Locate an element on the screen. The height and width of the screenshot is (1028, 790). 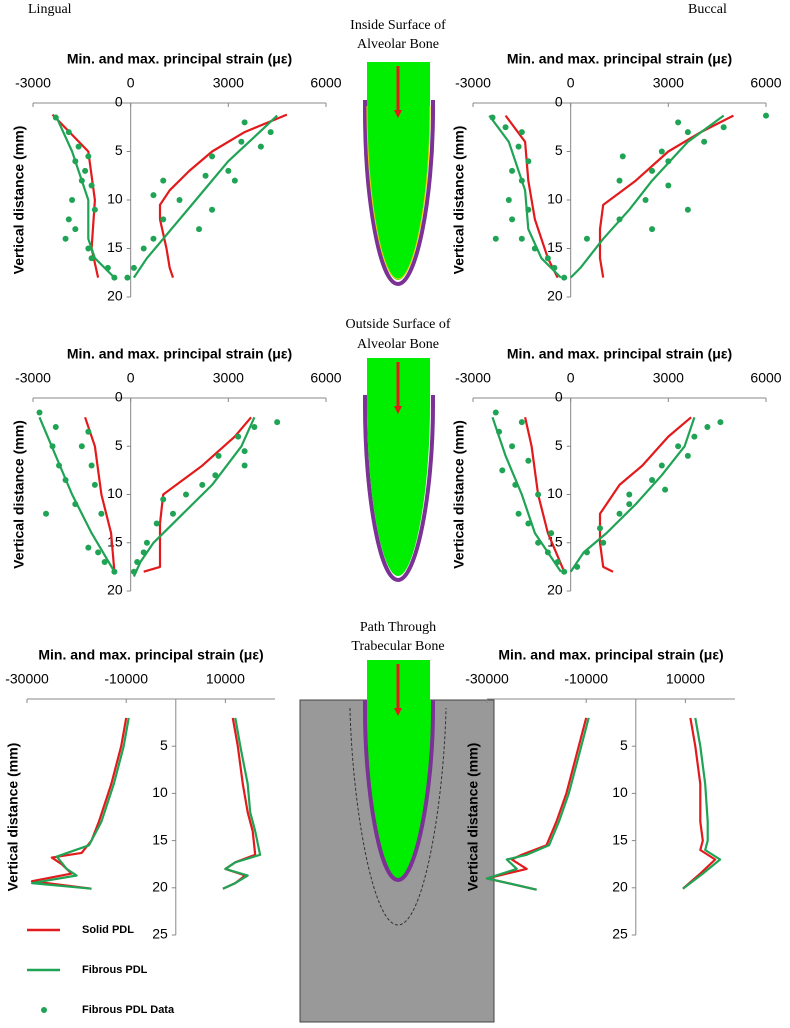
section-title: Path Through is located at coordinates (398, 627).